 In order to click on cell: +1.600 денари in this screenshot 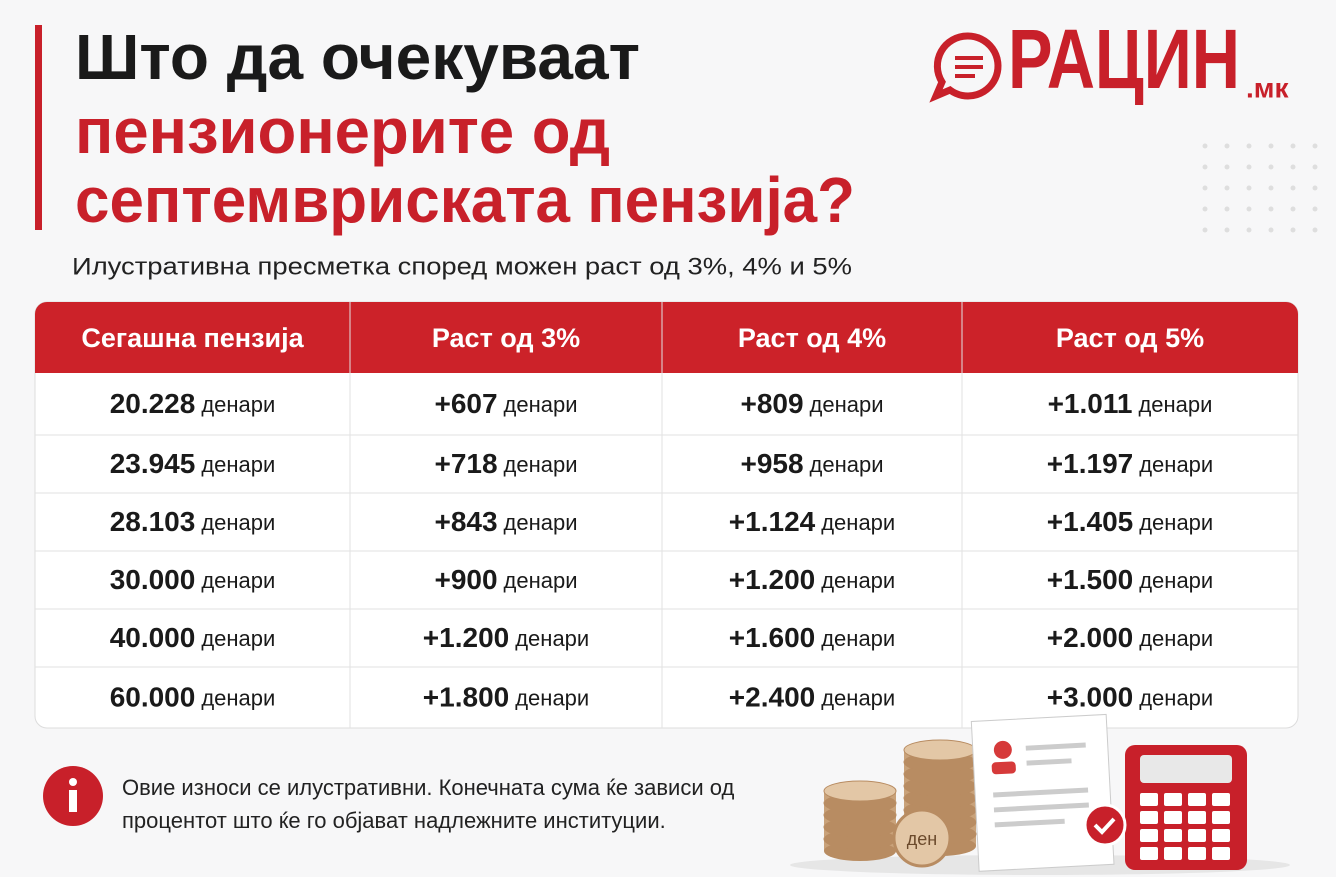, I will do `click(812, 637)`.